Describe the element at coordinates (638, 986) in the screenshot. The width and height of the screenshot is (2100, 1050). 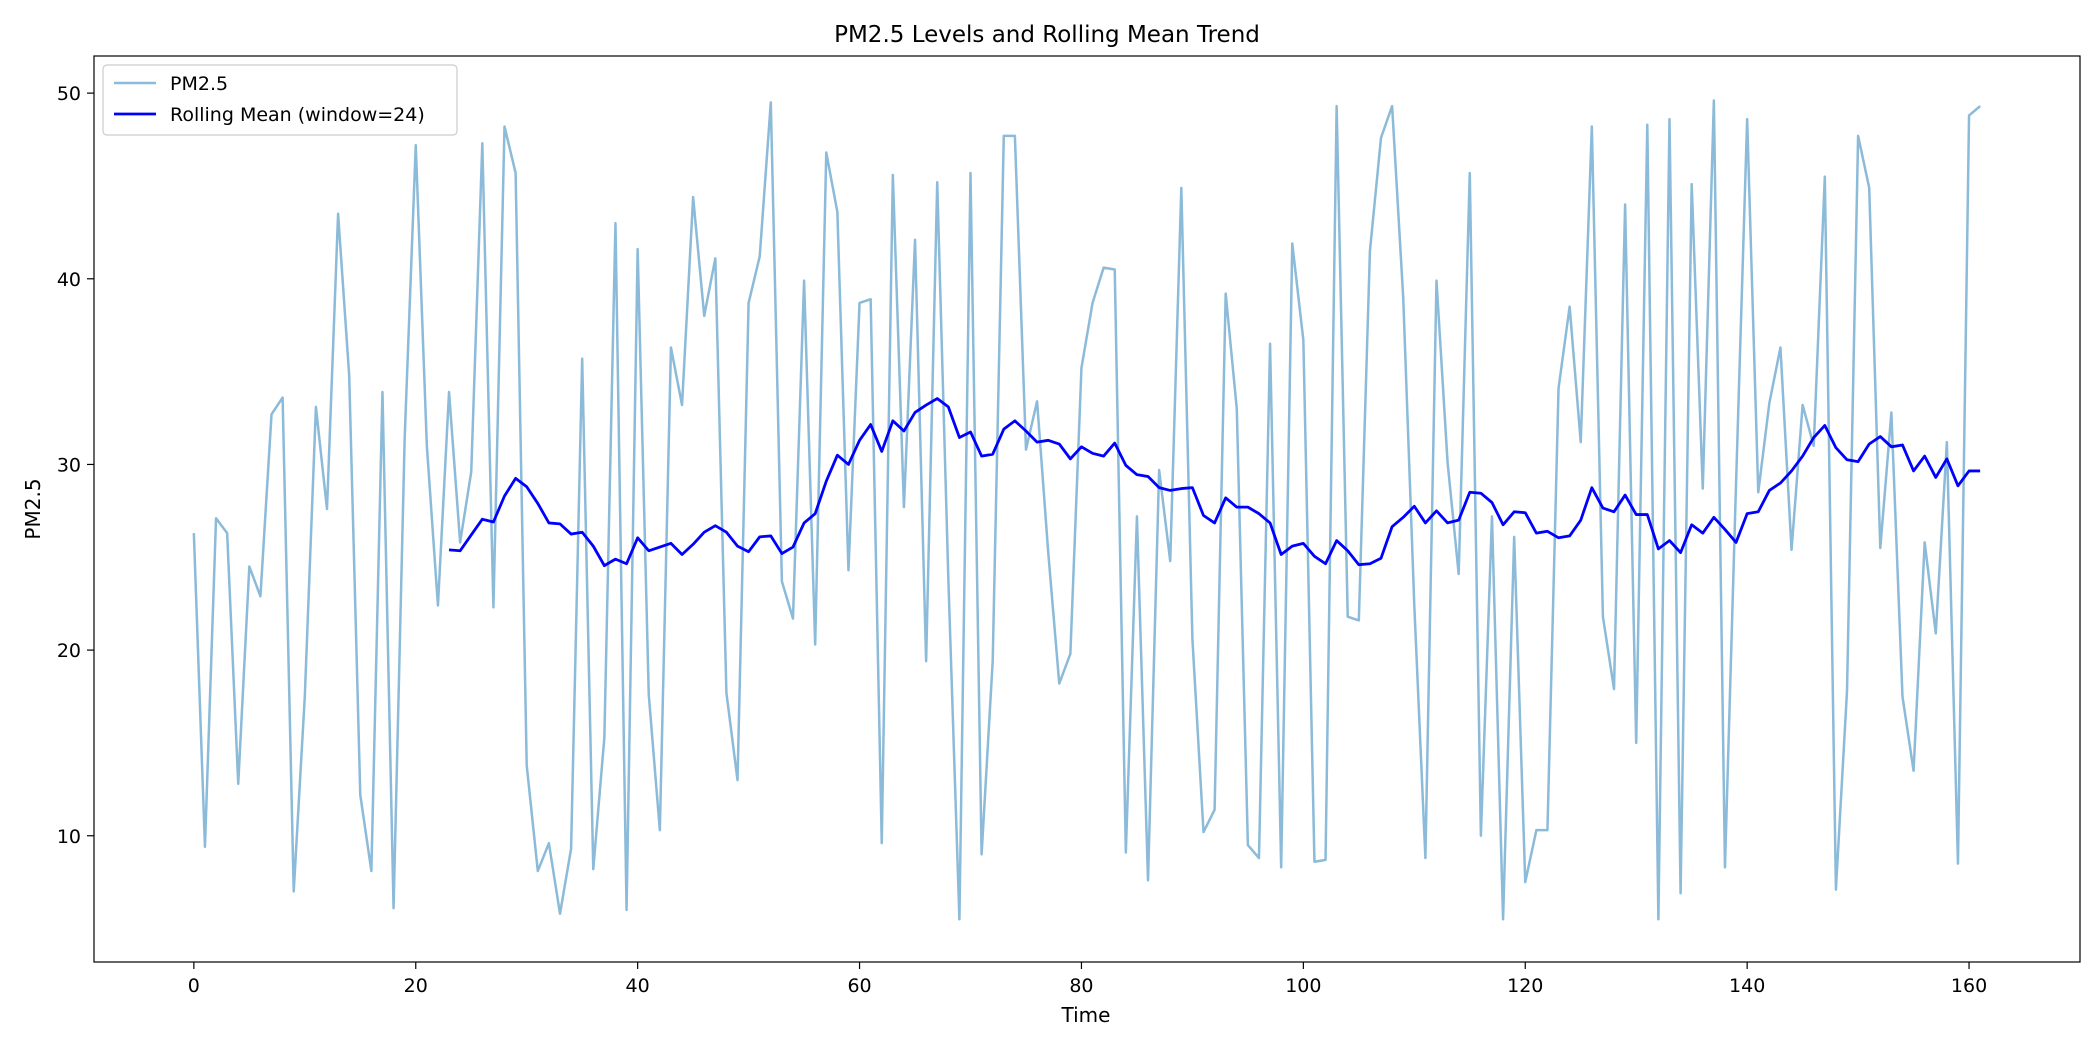
I see `x-tick-label: 40` at that location.